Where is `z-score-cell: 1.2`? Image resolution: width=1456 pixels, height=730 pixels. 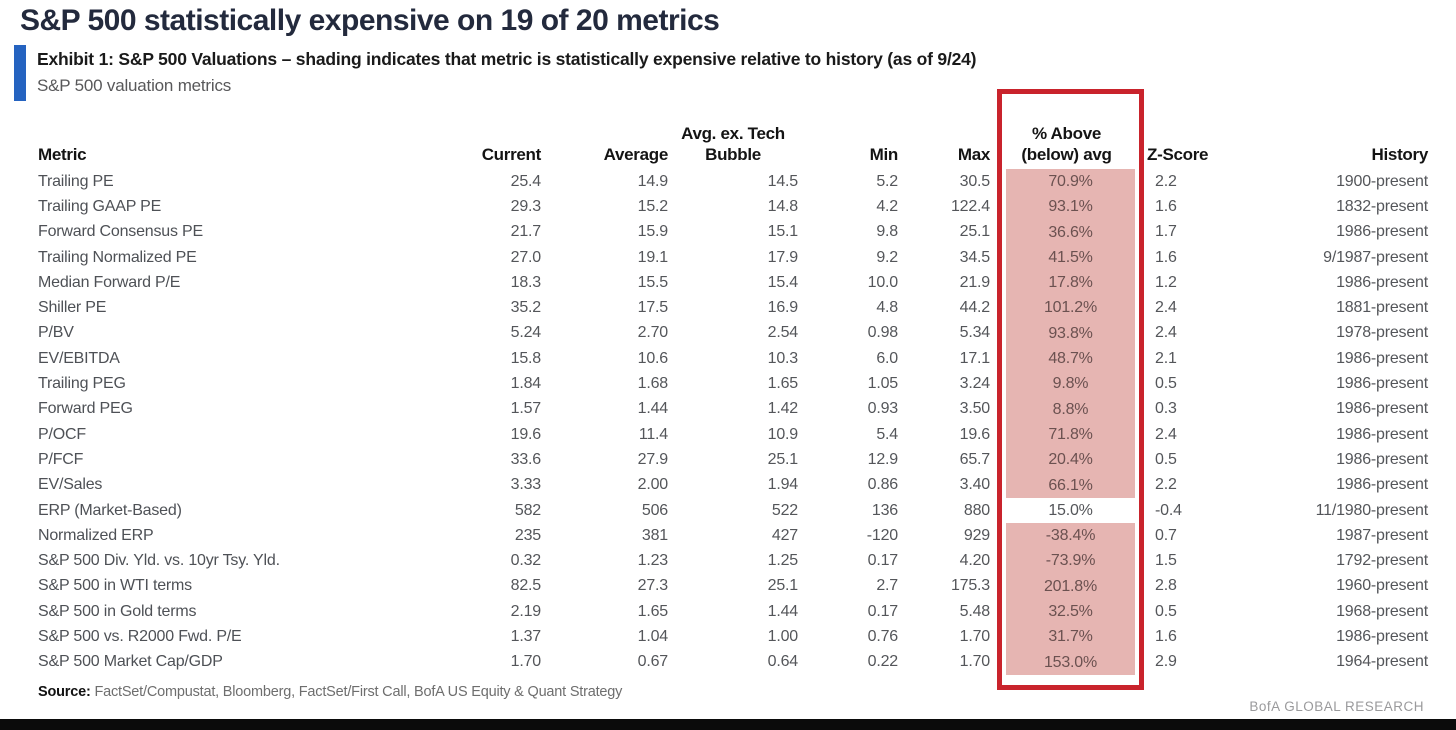
z-score-cell: 1.2 is located at coordinates (1166, 282).